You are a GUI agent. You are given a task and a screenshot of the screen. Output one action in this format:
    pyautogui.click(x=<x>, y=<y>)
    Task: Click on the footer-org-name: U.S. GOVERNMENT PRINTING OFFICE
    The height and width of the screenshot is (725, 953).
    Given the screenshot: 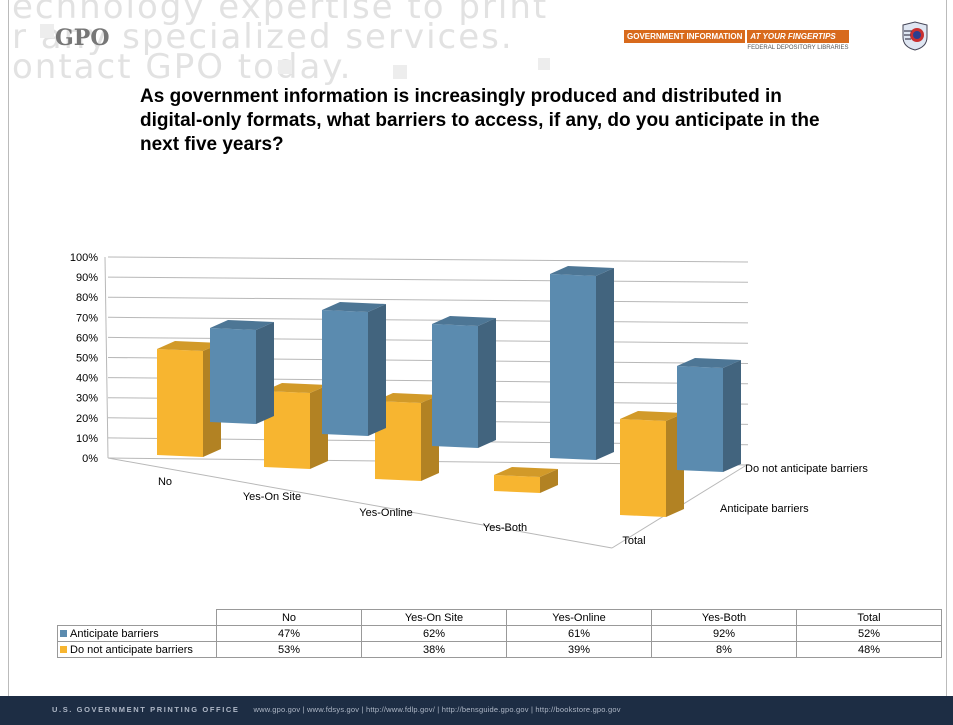 What is the action you would take?
    pyautogui.click(x=146, y=709)
    